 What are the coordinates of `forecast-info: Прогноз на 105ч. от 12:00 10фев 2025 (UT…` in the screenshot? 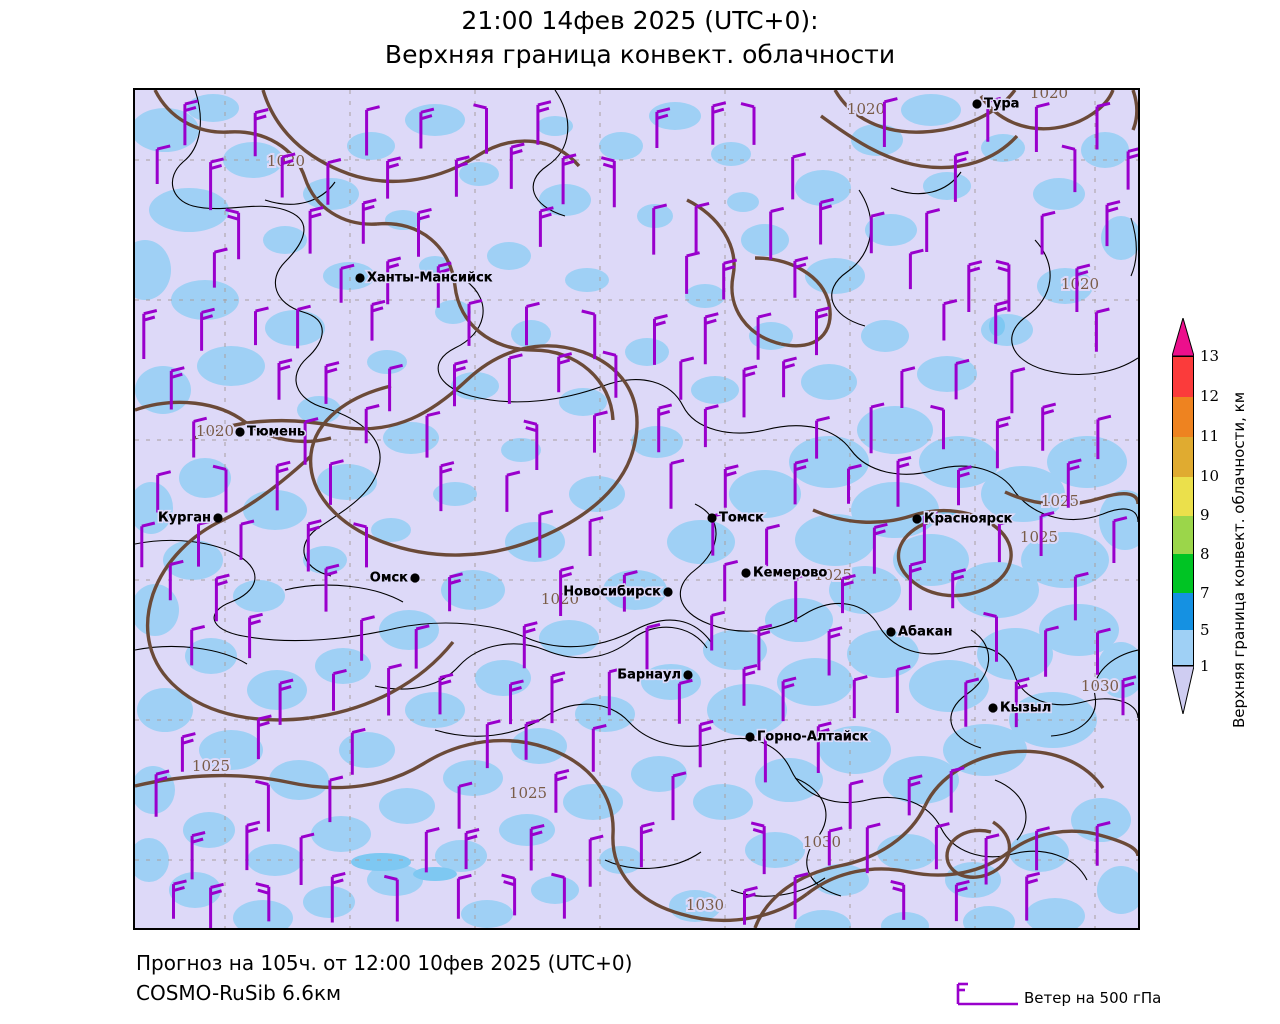 It's located at (384, 963).